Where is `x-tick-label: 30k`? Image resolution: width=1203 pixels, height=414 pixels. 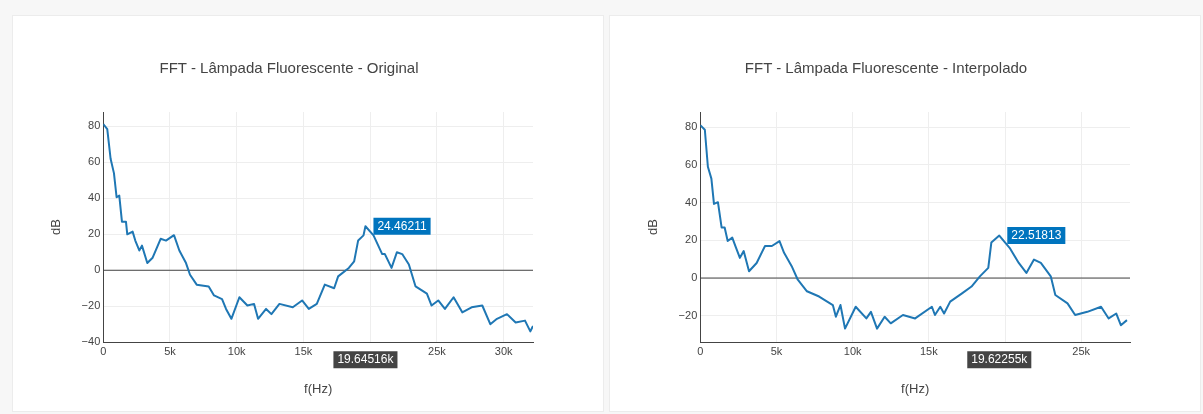
x-tick-label: 30k is located at coordinates (503, 350).